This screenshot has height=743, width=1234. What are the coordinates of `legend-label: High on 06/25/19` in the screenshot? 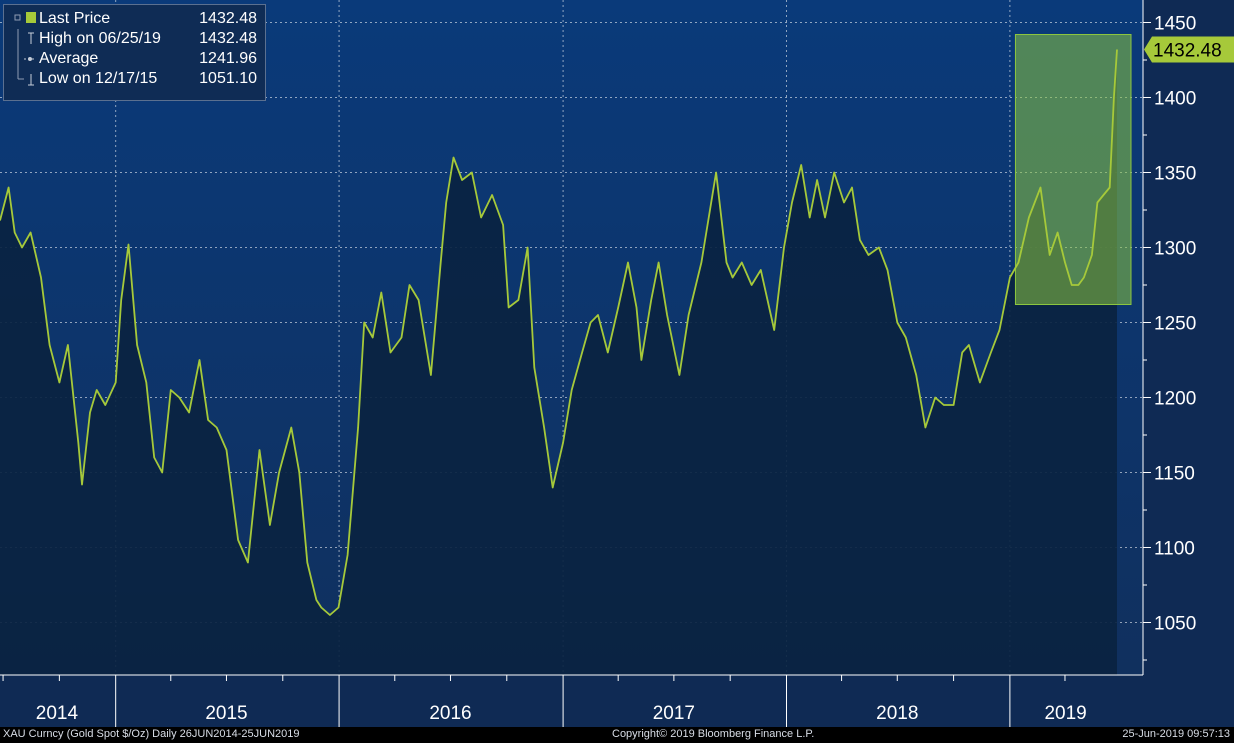 It's located at (100, 38).